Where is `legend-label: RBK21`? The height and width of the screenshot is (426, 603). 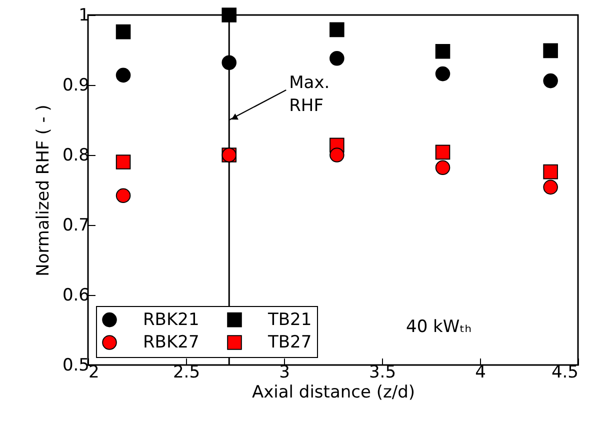 legend-label: RBK21 is located at coordinates (171, 320).